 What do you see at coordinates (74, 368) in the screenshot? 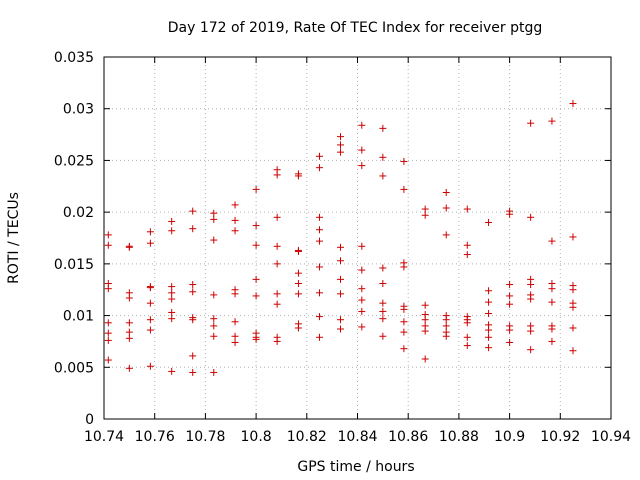
I see `y-tick-label: 0.005` at bounding box center [74, 368].